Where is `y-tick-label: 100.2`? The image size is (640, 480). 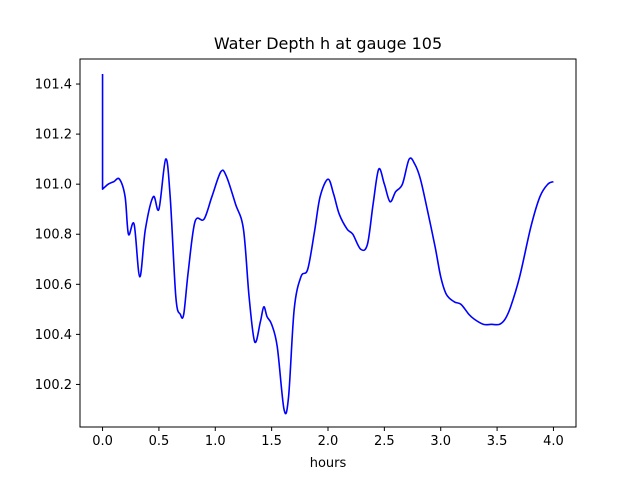
y-tick-label: 100.2 is located at coordinates (53, 385).